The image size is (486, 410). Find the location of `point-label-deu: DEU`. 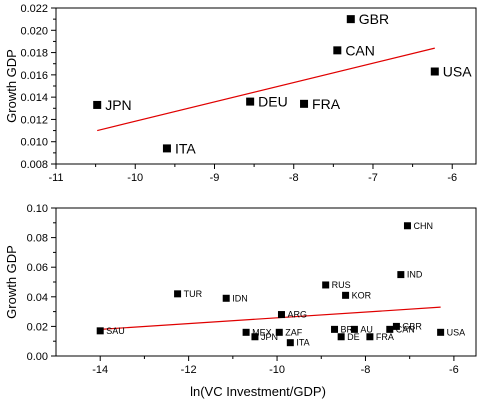

point-label-deu: DEU is located at coordinates (273, 102).